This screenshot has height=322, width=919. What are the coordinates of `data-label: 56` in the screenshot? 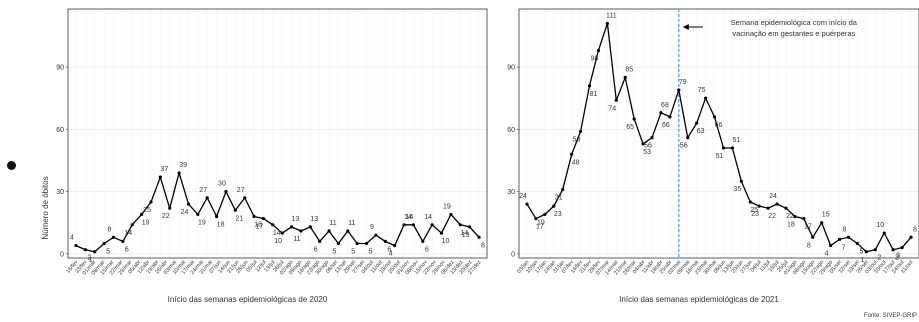 It's located at (648, 146).